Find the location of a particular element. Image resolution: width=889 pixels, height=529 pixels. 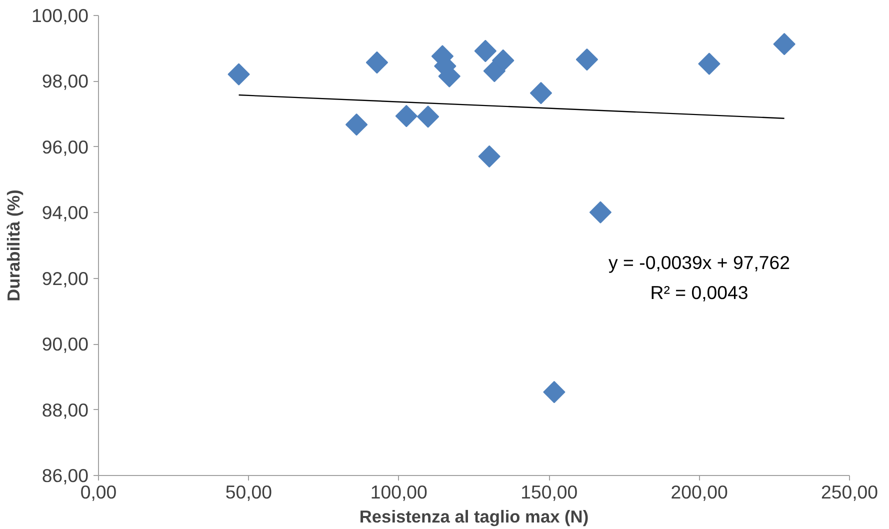

y-tick-label: 98,00 is located at coordinates (65, 81).